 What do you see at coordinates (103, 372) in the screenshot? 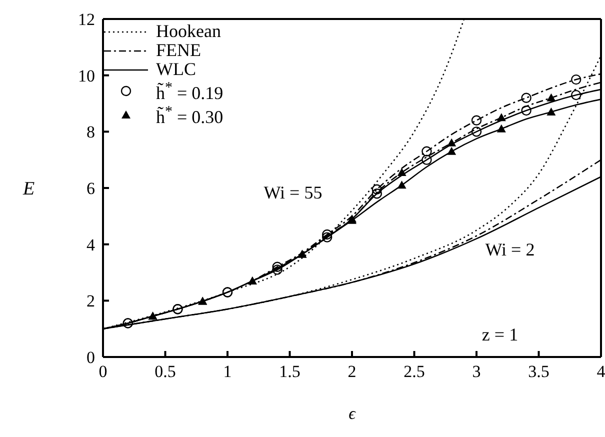
I see `x-tick-label: 0` at bounding box center [103, 372].